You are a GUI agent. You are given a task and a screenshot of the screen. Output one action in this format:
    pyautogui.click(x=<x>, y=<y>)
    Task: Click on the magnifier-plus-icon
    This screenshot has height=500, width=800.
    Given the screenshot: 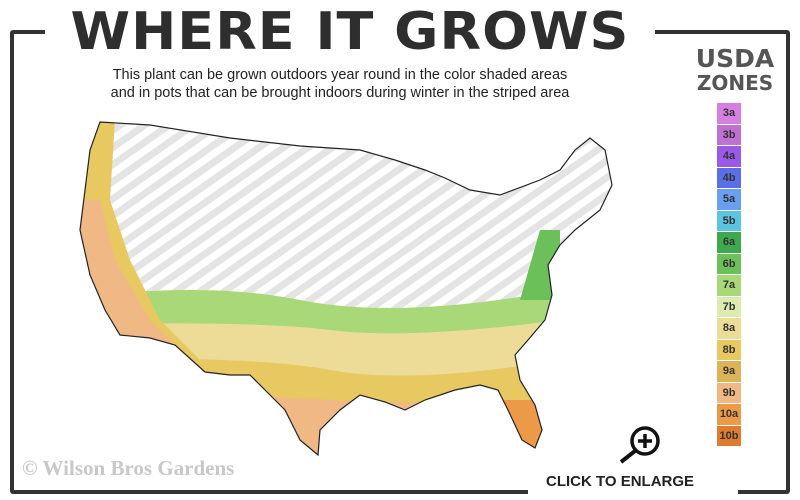 What is the action you would take?
    pyautogui.click(x=641, y=444)
    